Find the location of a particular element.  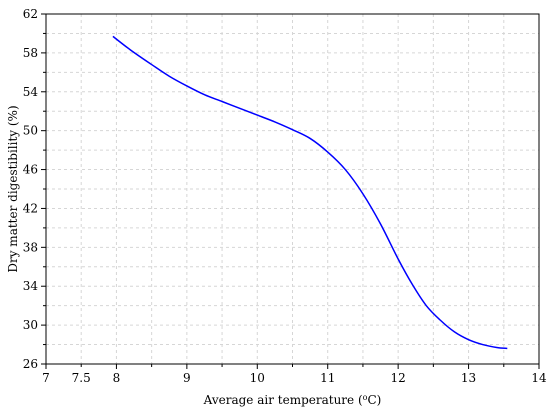

x-tick-label: 7 is located at coordinates (46, 378).